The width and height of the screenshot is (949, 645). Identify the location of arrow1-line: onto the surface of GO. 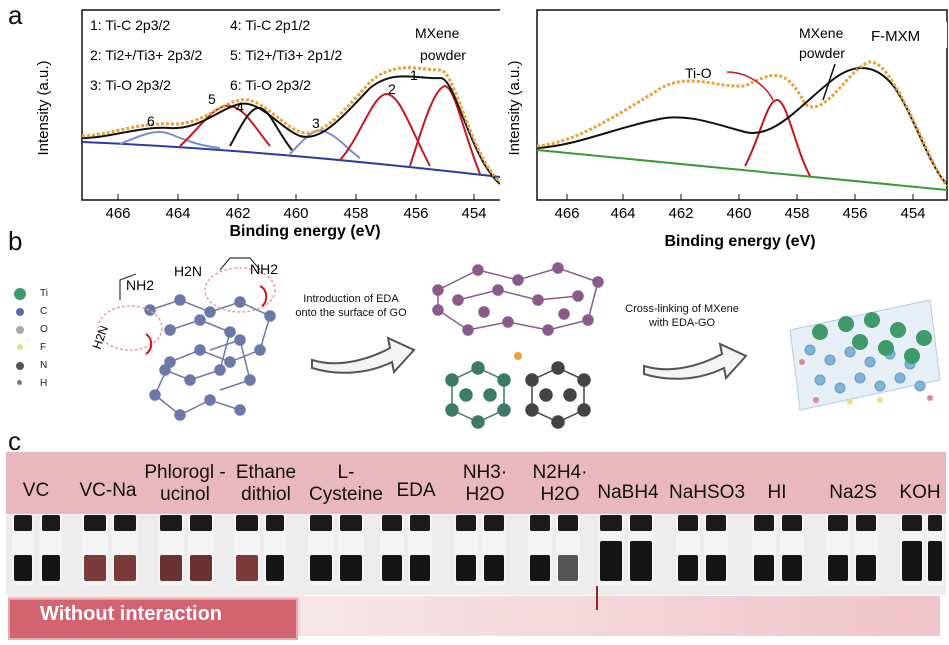
(351, 313).